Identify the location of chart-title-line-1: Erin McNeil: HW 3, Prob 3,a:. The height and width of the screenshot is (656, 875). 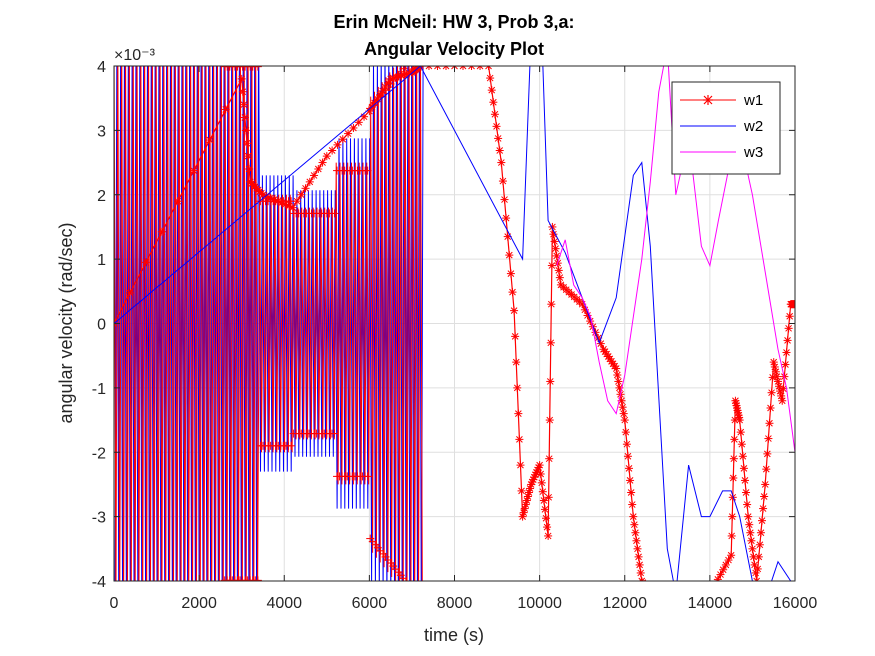
(453, 22).